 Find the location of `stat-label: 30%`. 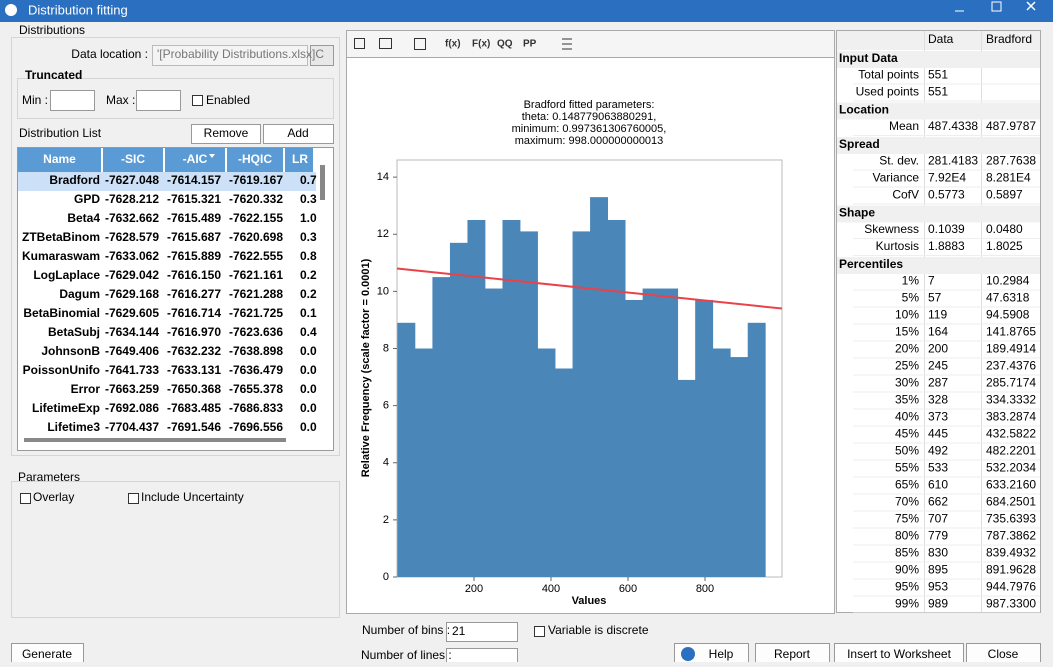

stat-label: 30% is located at coordinates (907, 383).